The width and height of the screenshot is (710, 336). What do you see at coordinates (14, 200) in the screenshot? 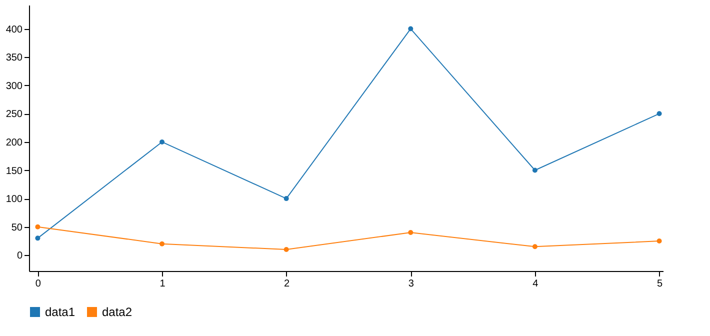
I see `y-tick-label: 100` at bounding box center [14, 200].